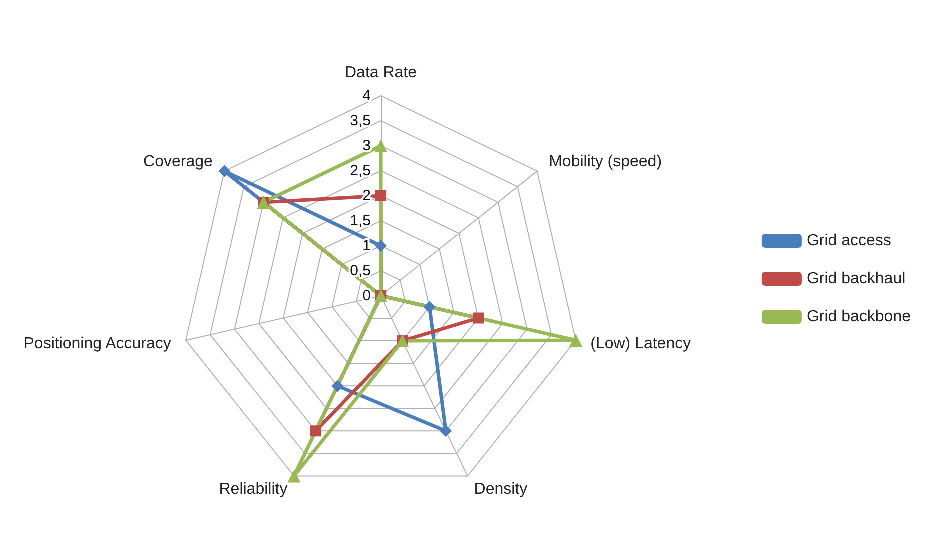 This screenshot has width=932, height=558. I want to click on legend-label: Grid access, so click(849, 241).